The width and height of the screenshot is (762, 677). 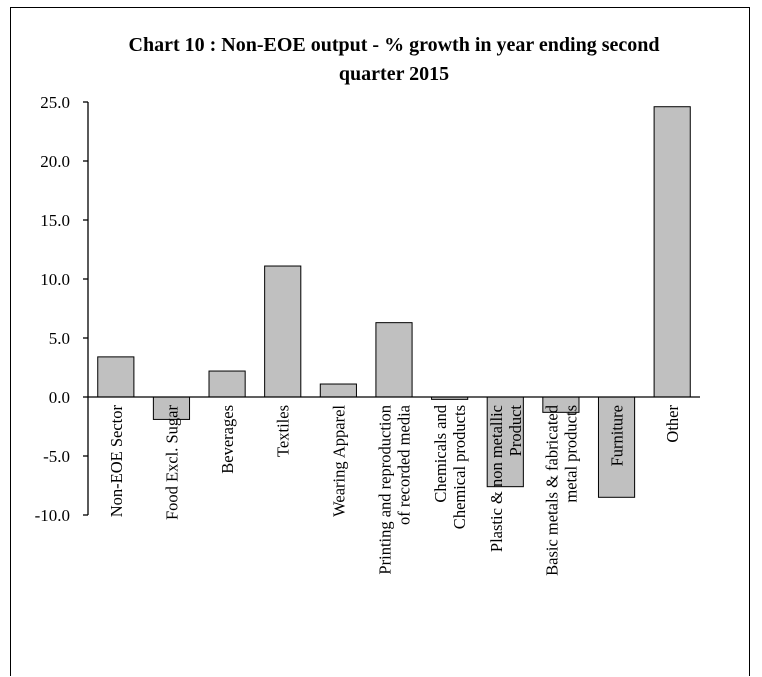 I want to click on x-category-label: Beverages, so click(x=227, y=439).